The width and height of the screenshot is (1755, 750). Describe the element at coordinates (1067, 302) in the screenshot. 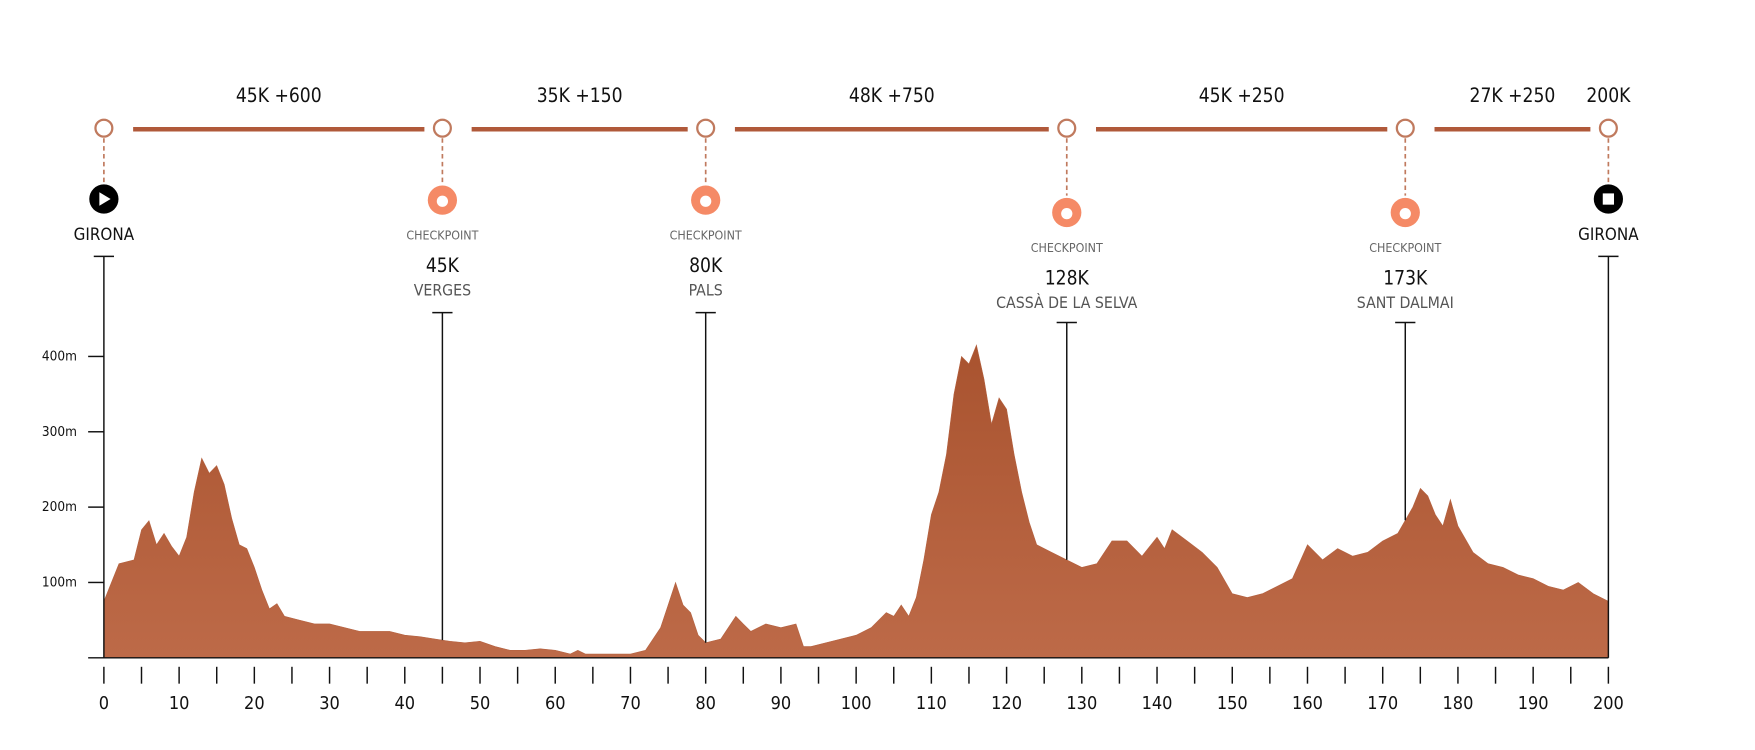

I see `checkpoint-name: CASSÀ DE LA SELVA` at that location.